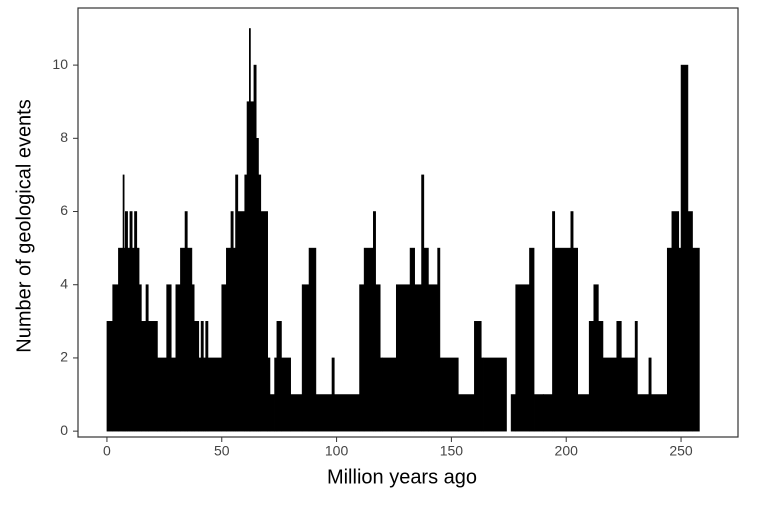  Describe the element at coordinates (567, 451) in the screenshot. I see `x-tick-label: 200` at that location.